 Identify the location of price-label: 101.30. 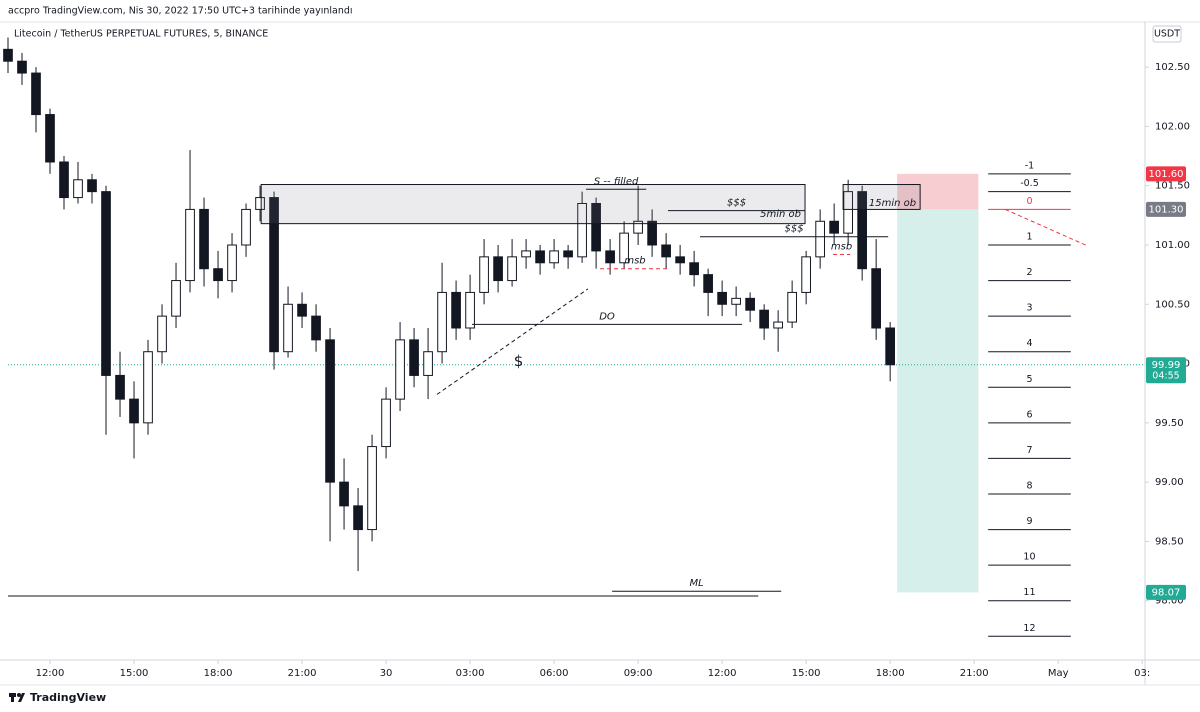
(1166, 209).